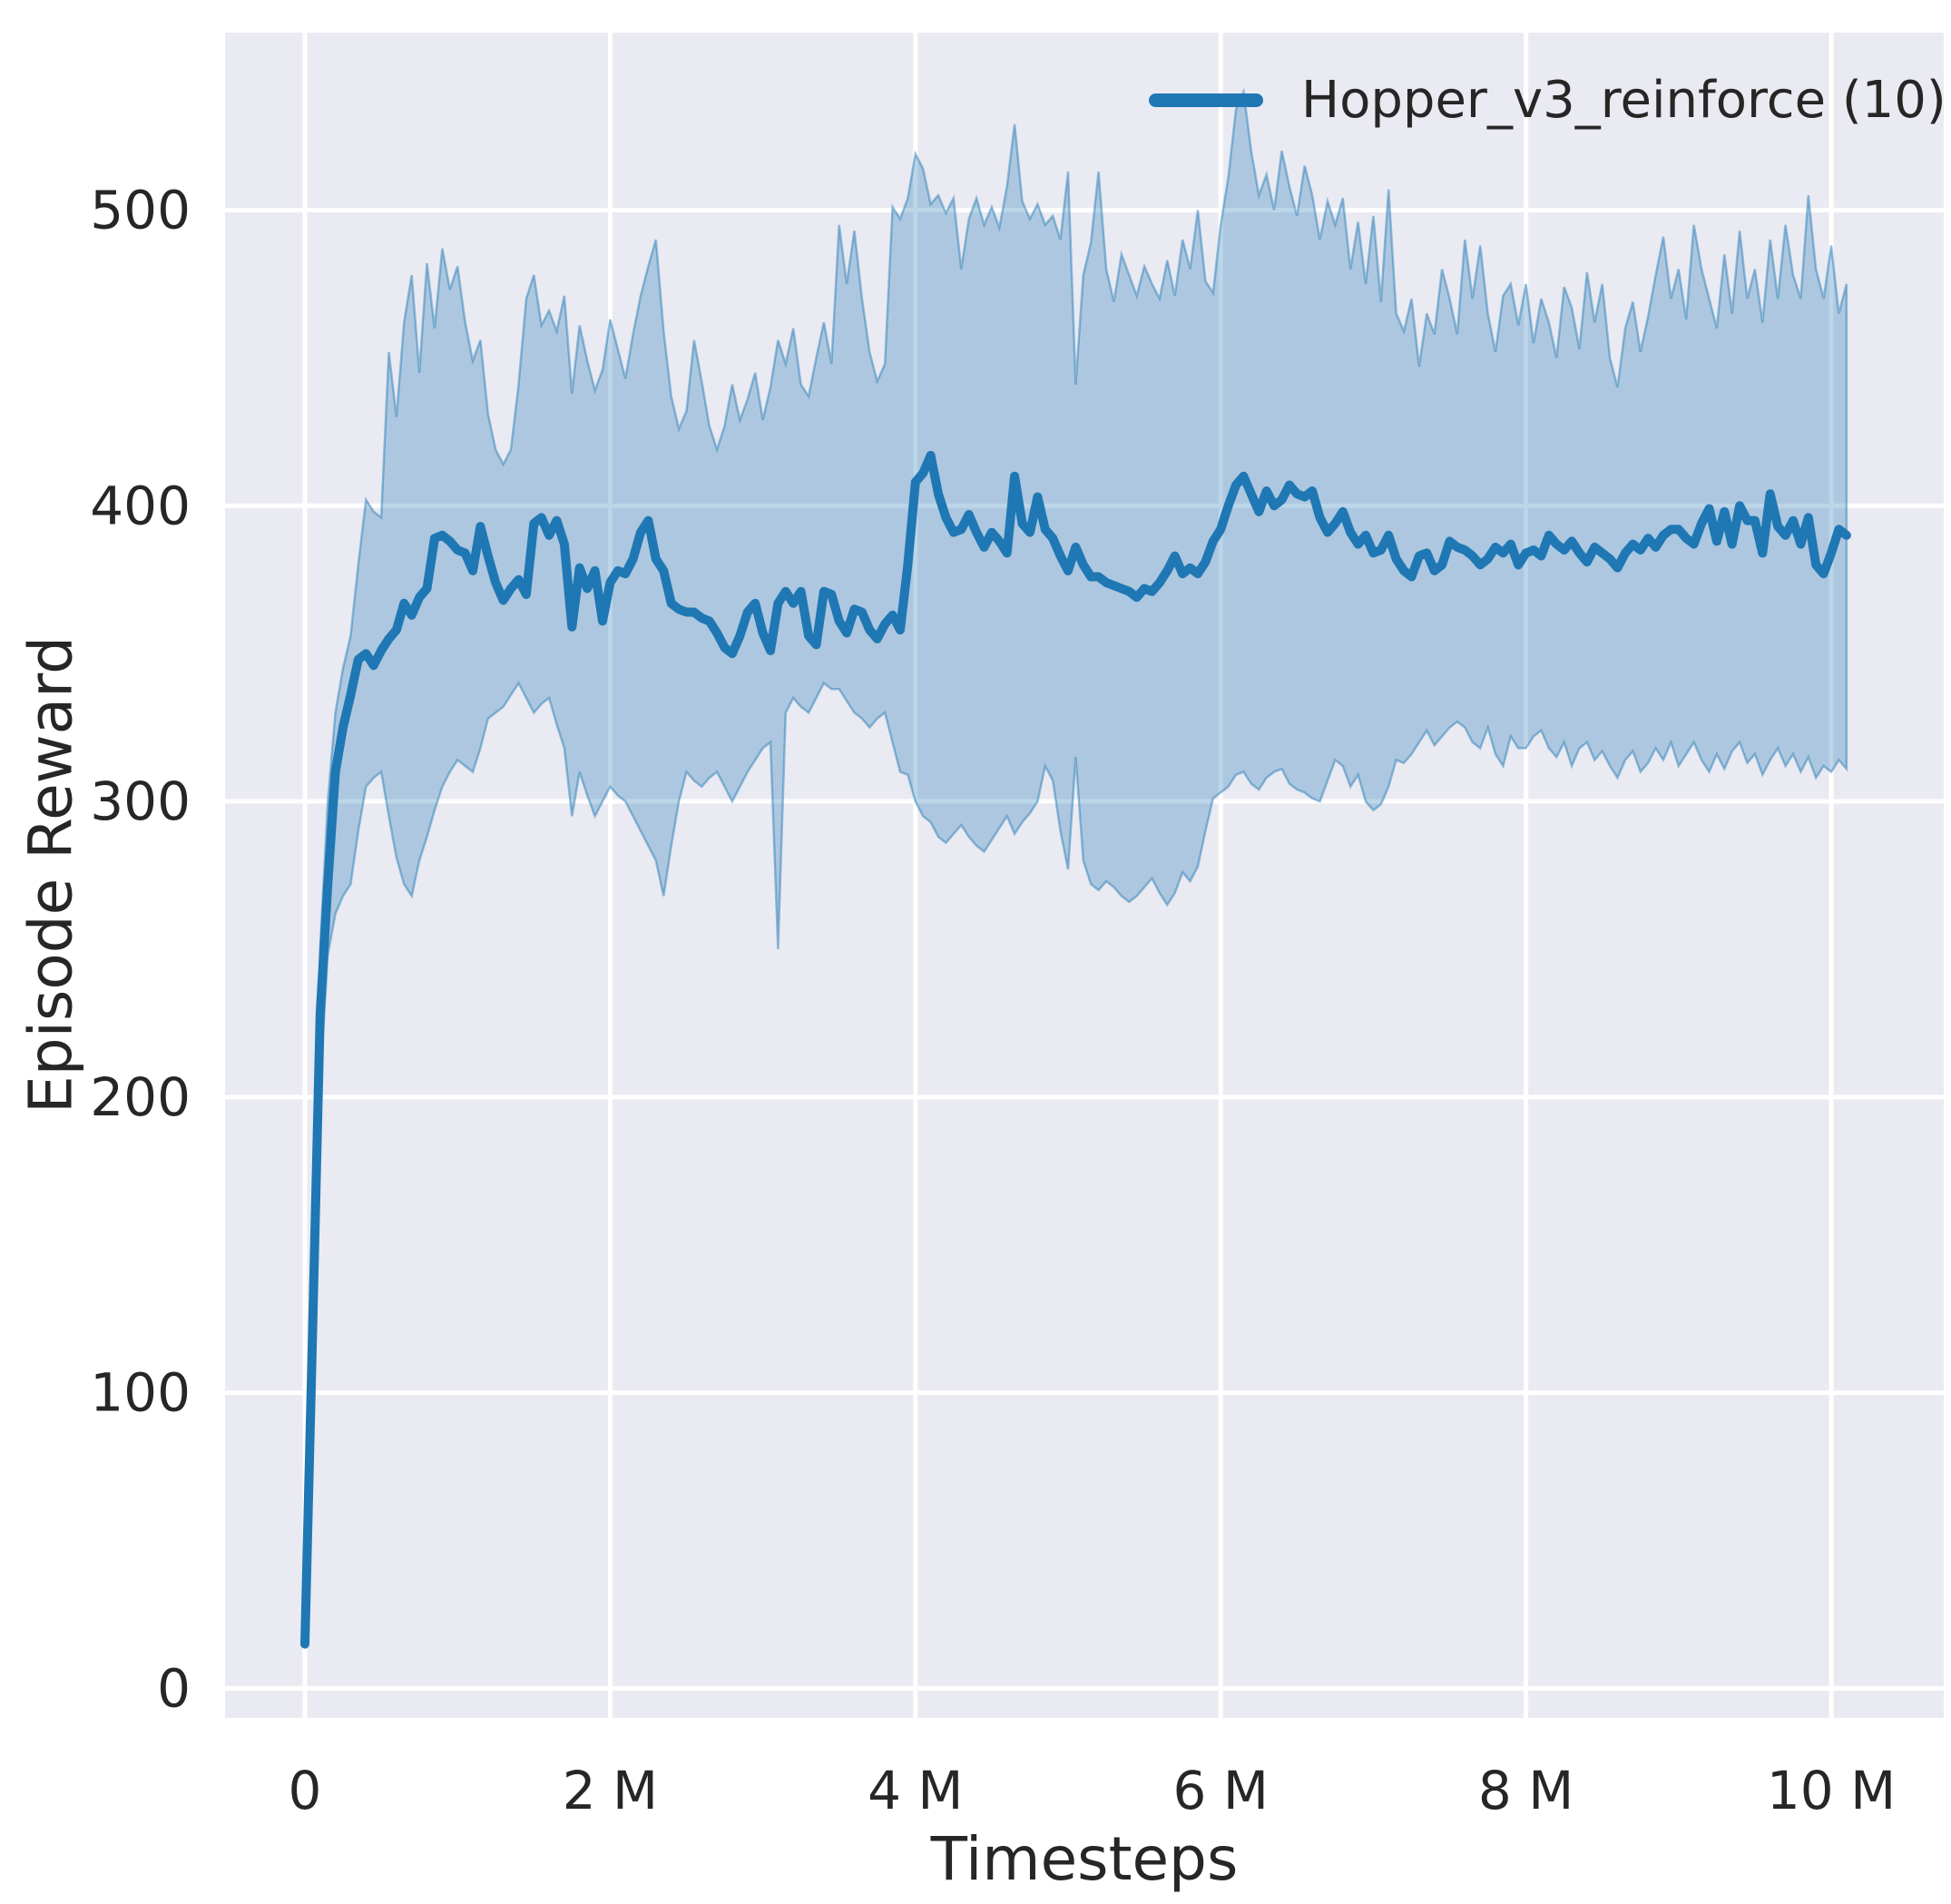  Describe the element at coordinates (141, 505) in the screenshot. I see `y-tick-label-4: 400` at that location.